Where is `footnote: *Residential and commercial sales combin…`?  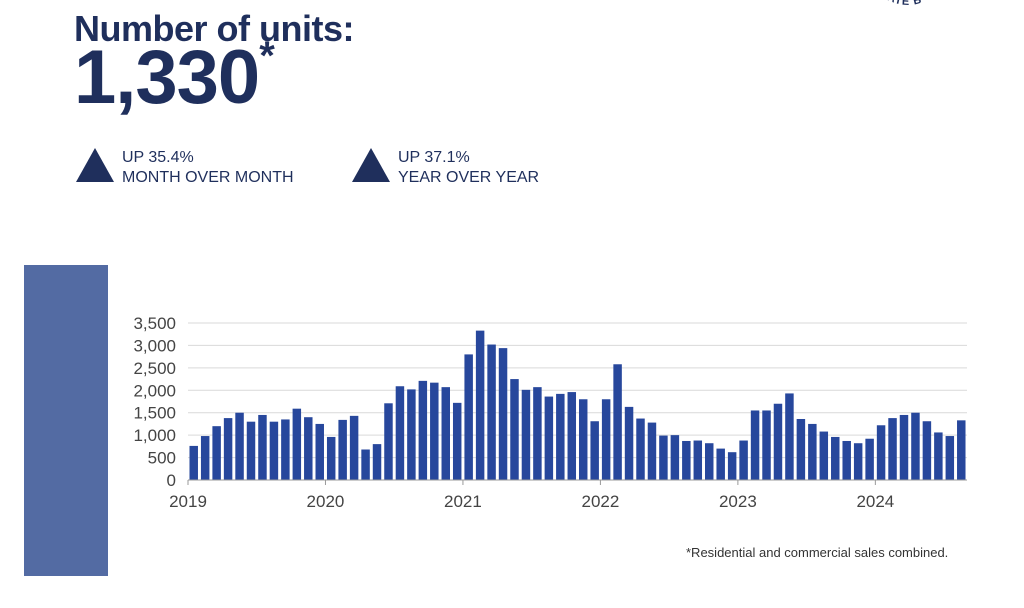 footnote: *Residential and commercial sales combin… is located at coordinates (817, 552).